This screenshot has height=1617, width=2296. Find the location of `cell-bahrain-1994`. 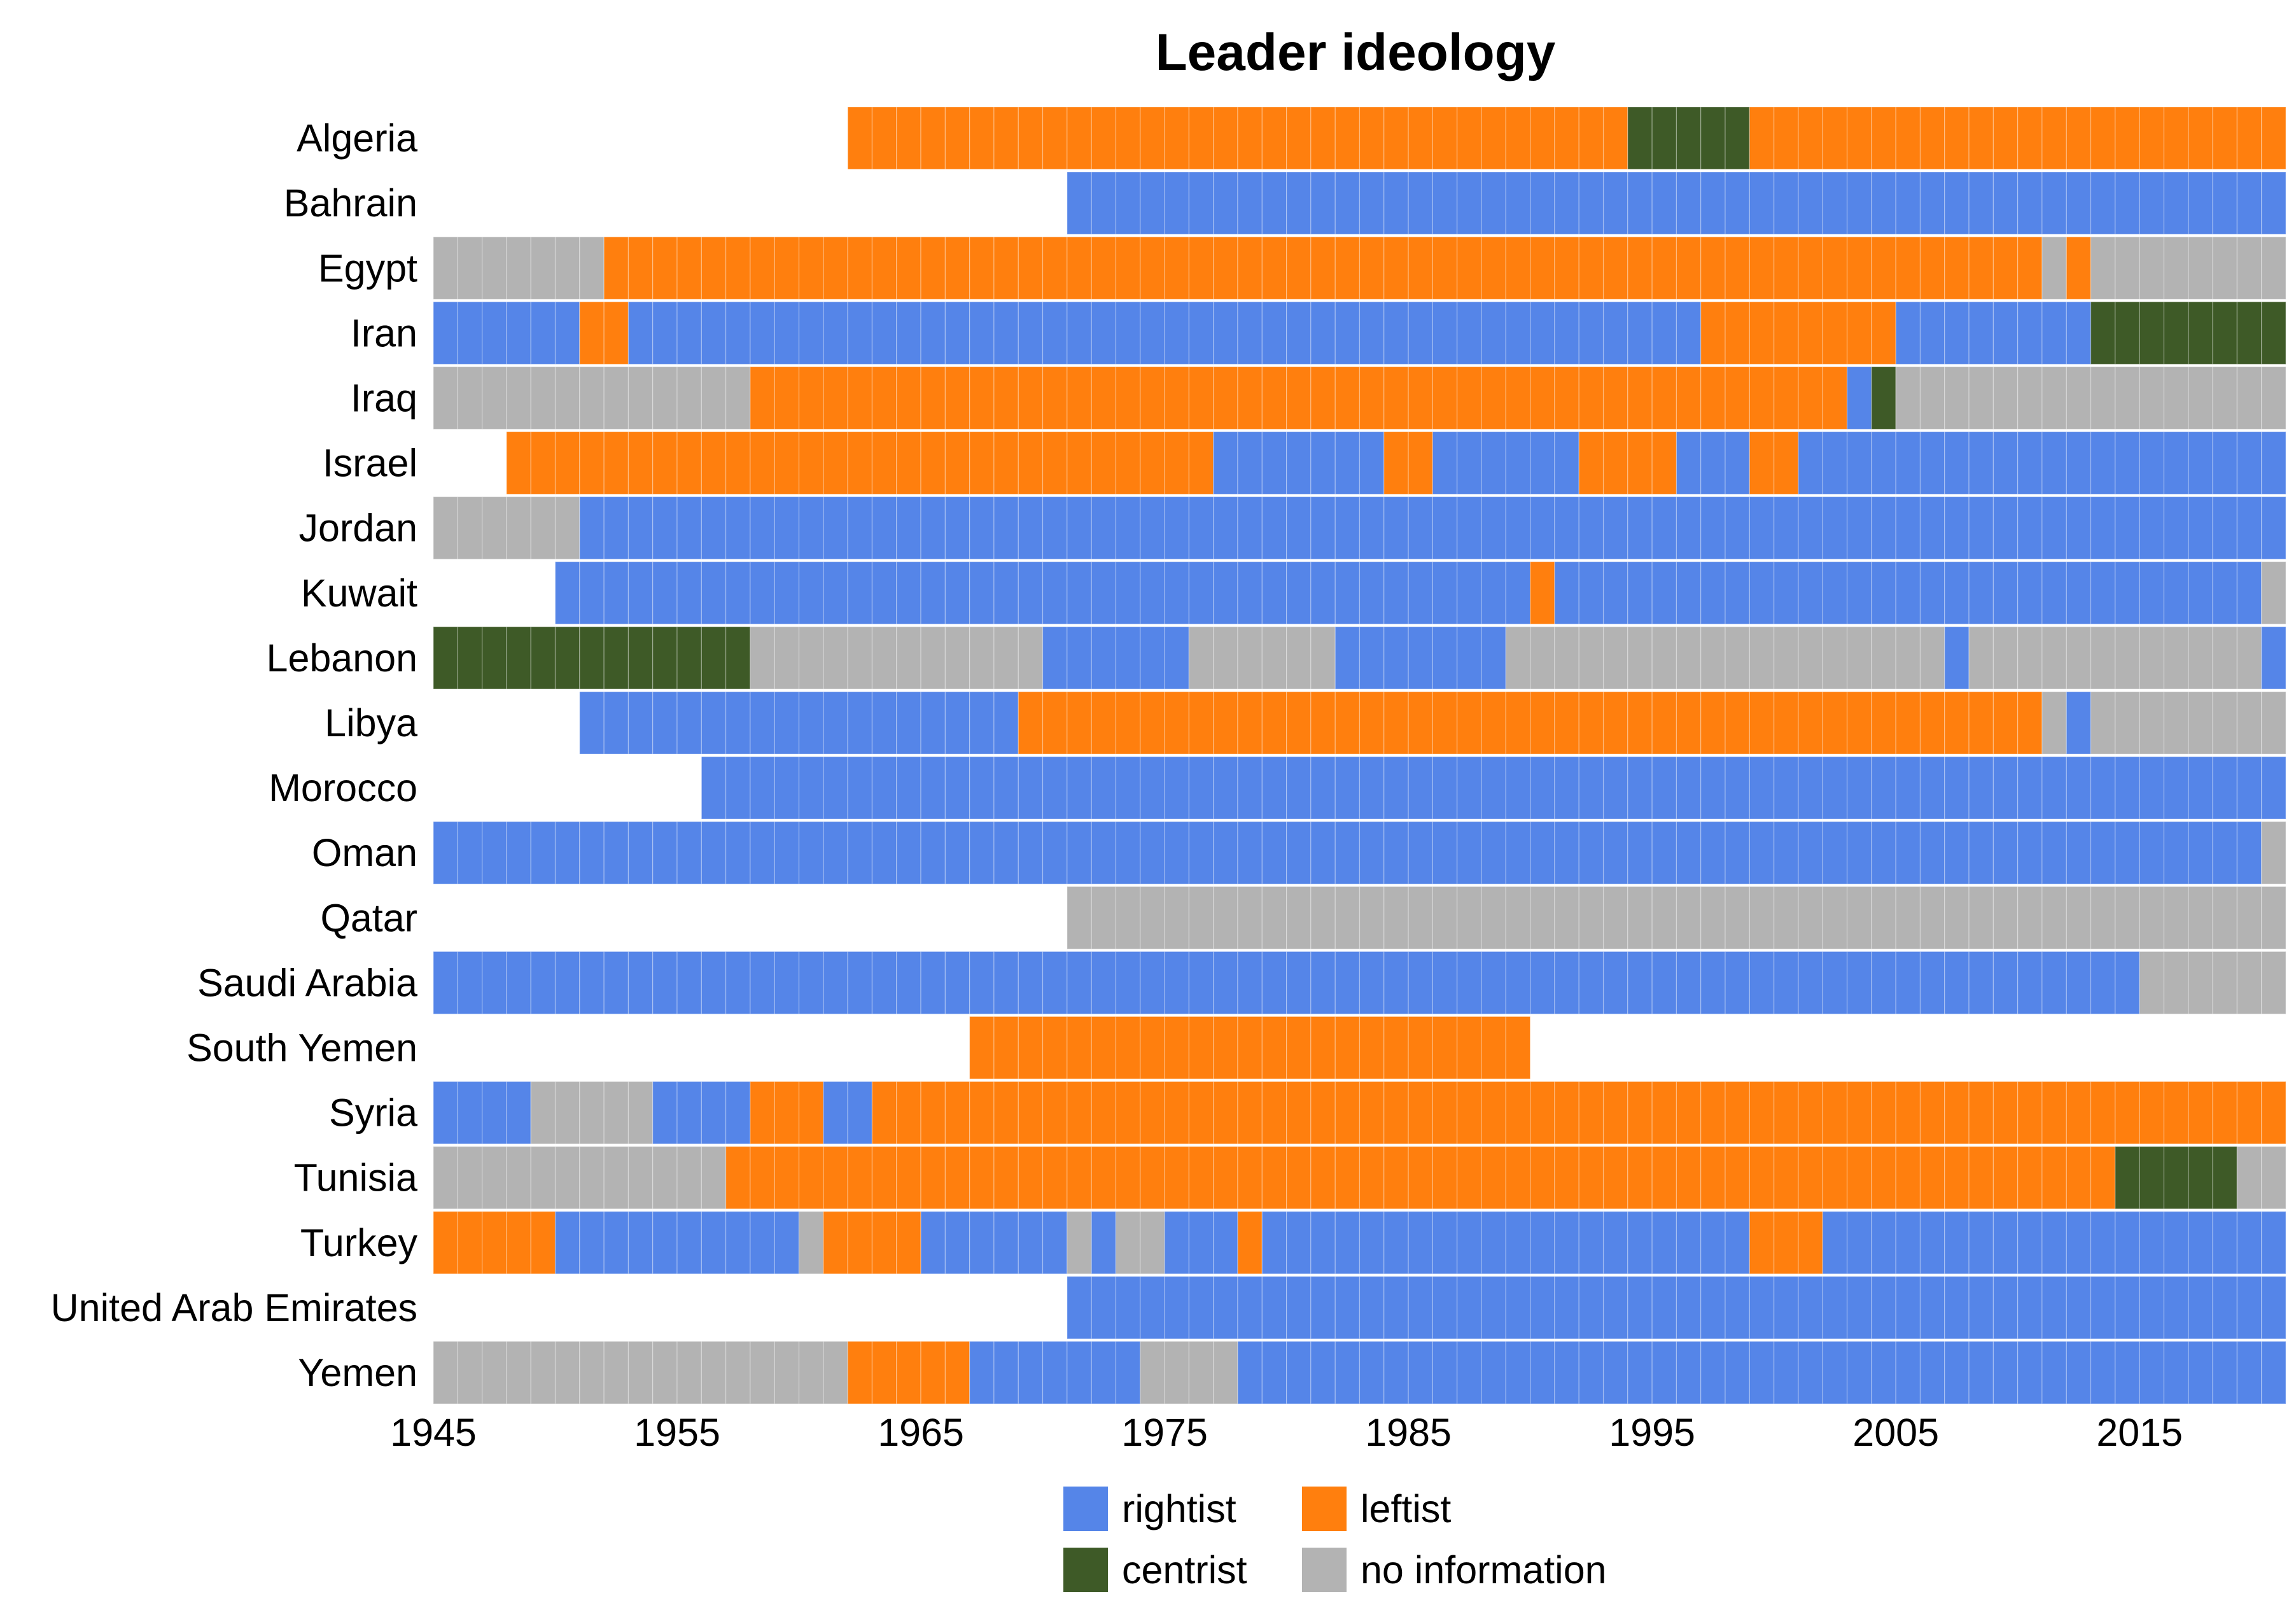

cell-bahrain-1994 is located at coordinates (1640, 203).